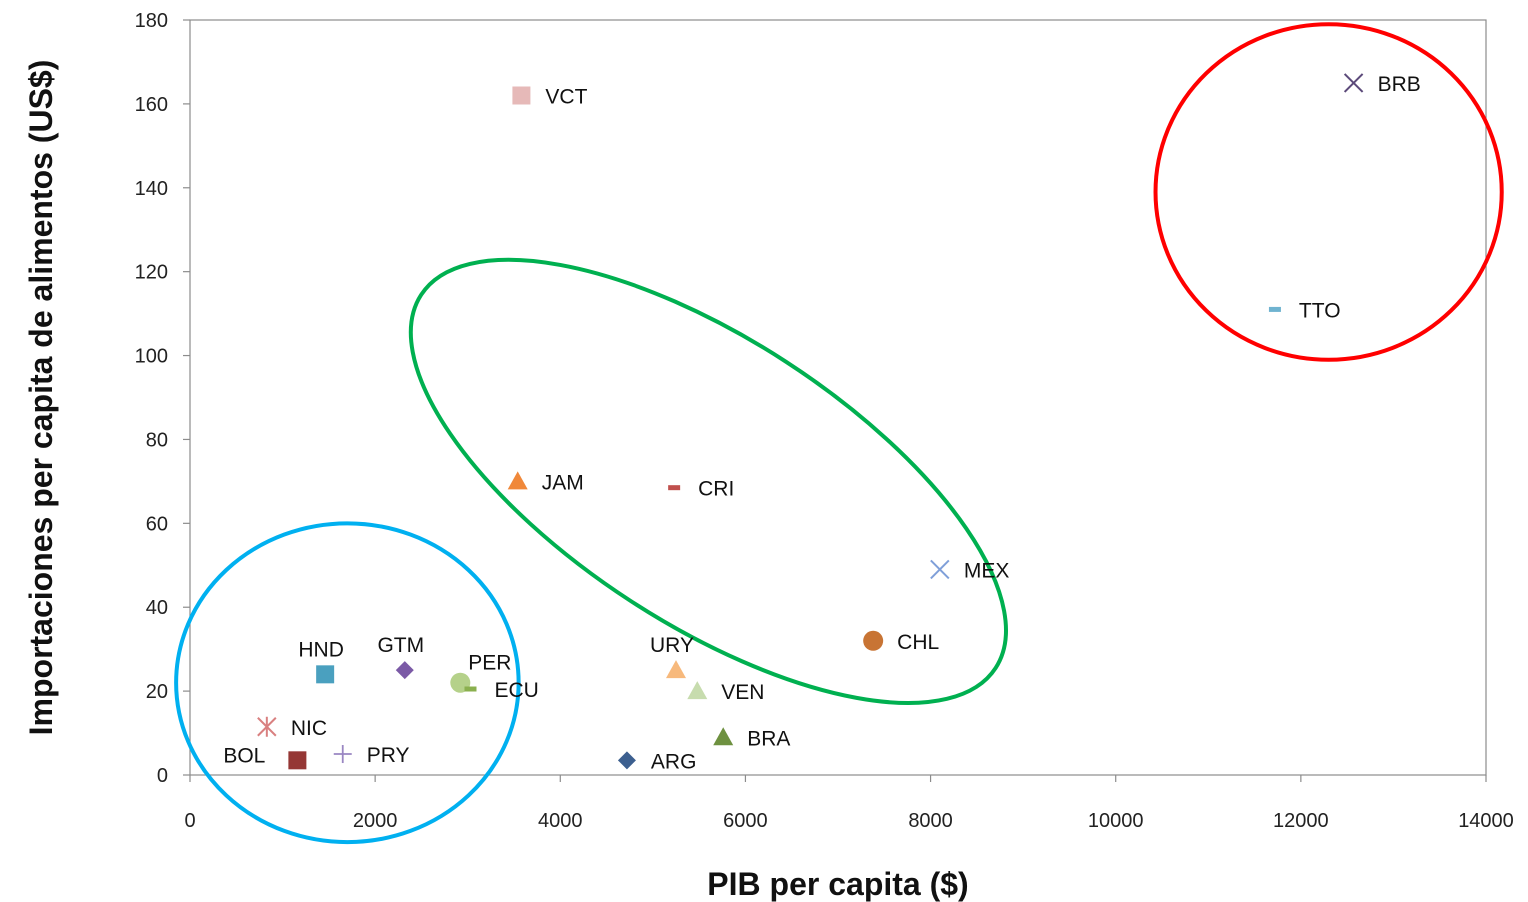  Describe the element at coordinates (244, 755) in the screenshot. I see `point-label: BOL` at that location.